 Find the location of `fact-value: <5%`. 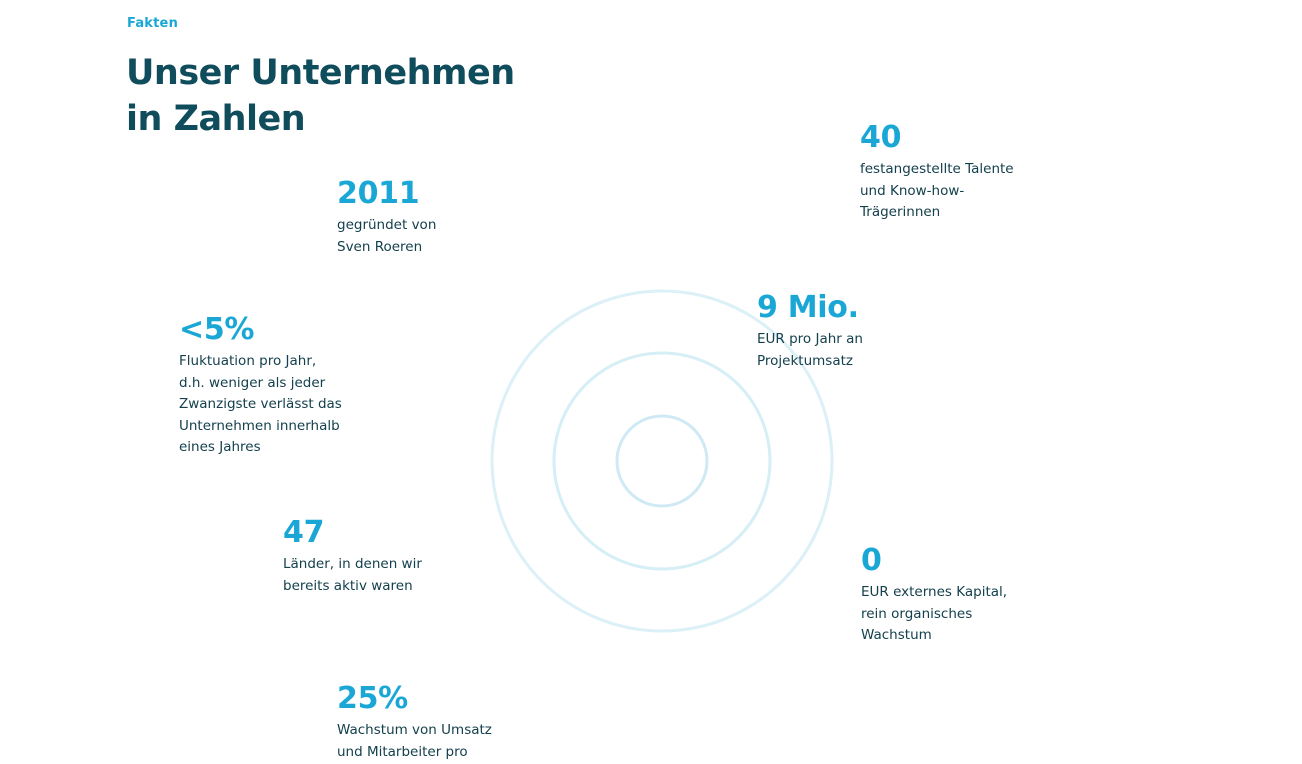

fact-value: <5% is located at coordinates (217, 329).